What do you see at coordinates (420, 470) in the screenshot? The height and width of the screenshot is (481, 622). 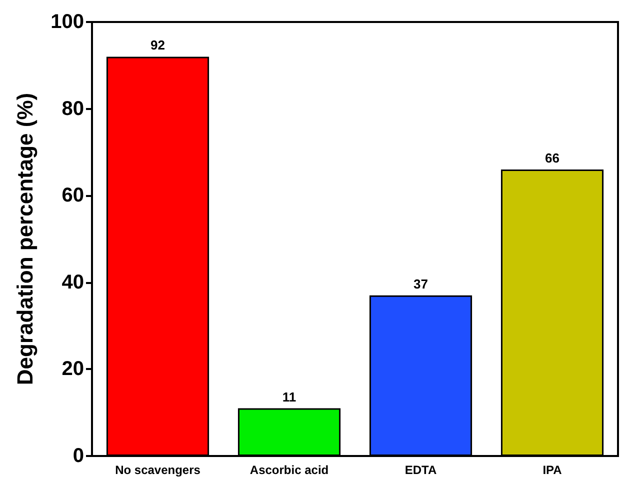 I see `x-tick-label: EDTA` at bounding box center [420, 470].